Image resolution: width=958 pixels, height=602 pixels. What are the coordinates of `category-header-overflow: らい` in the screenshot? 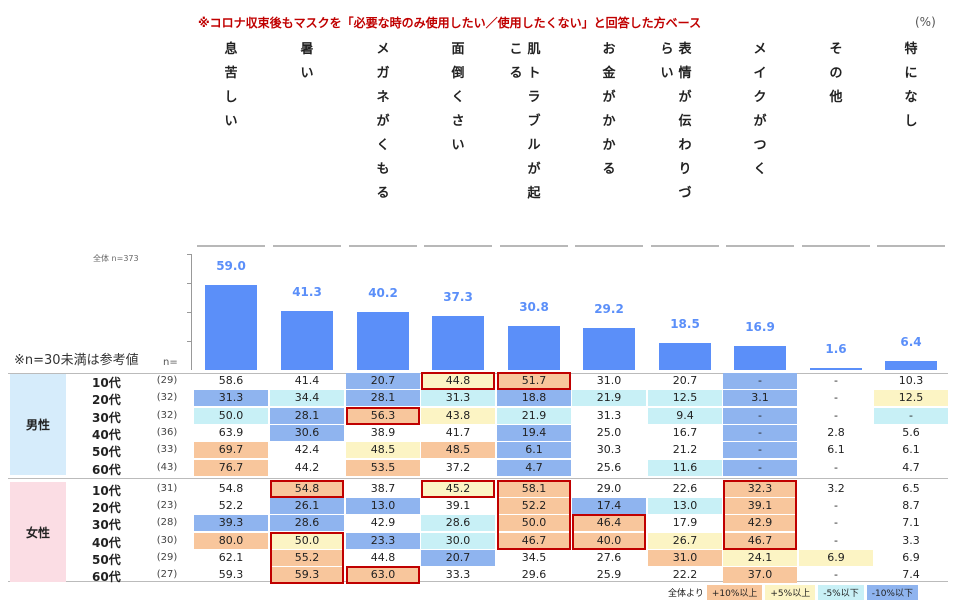 It's located at (667, 61).